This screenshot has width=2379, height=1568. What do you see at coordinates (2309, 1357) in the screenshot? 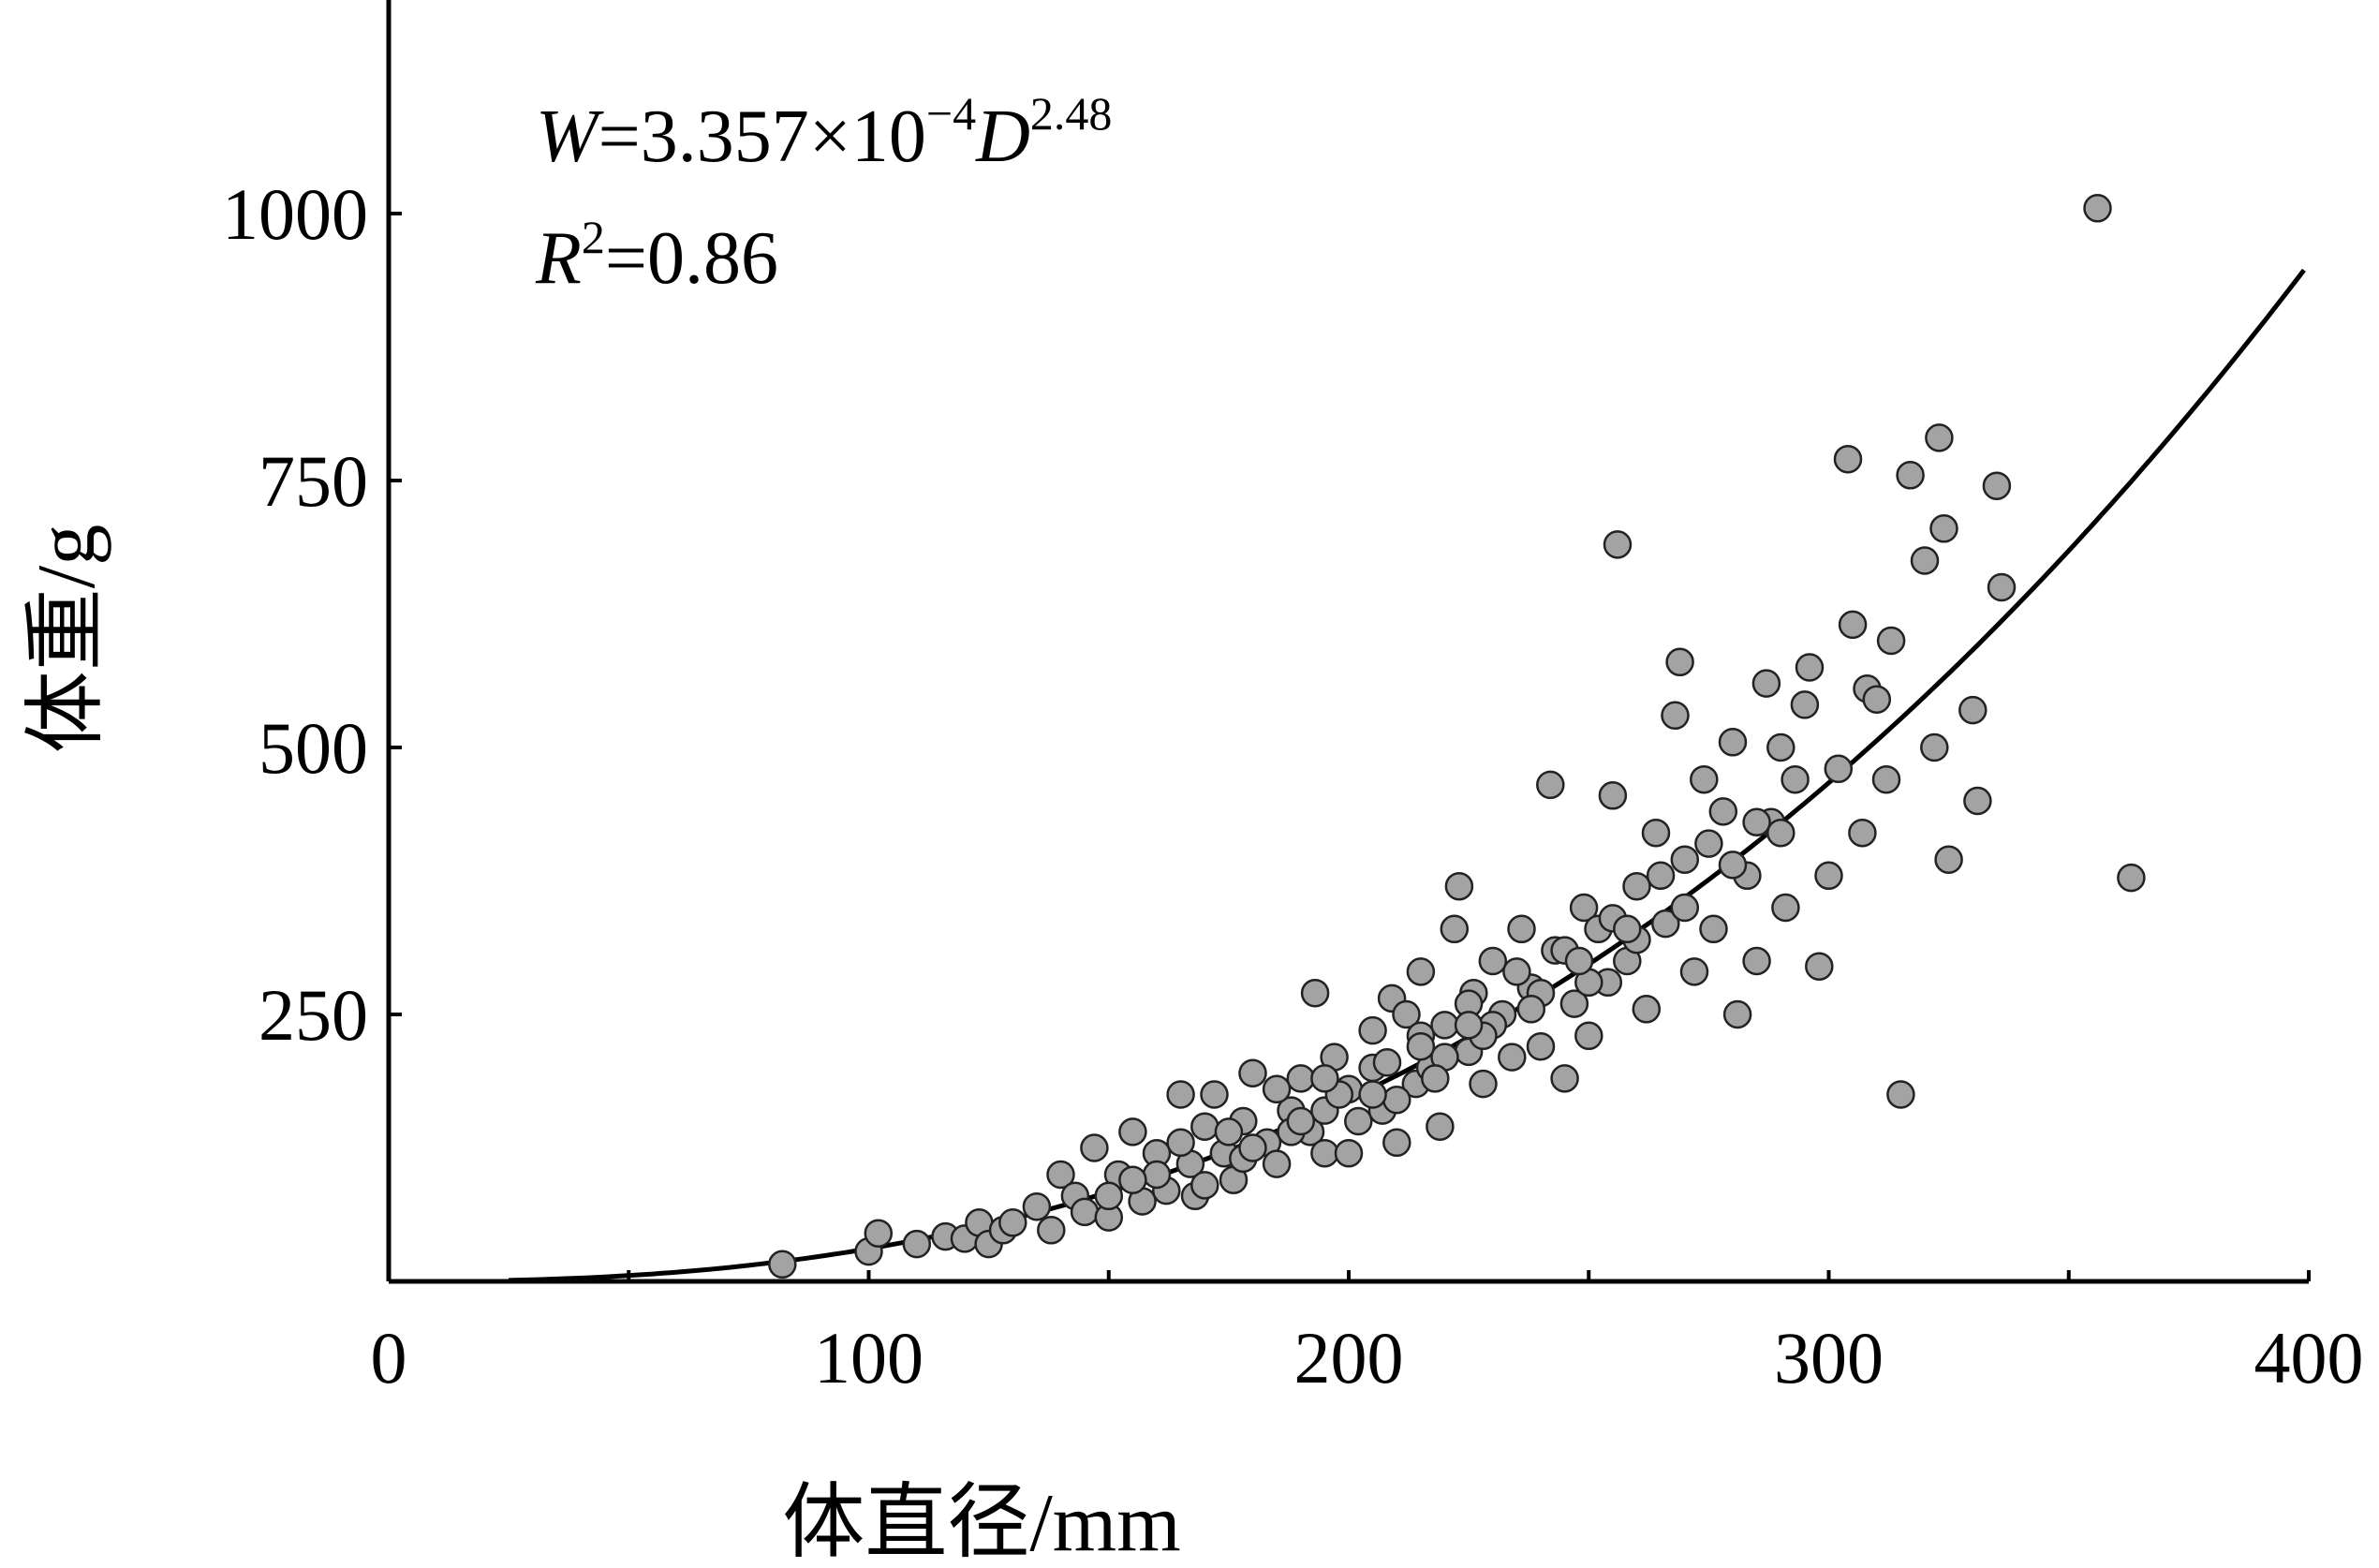
I see `x-tick-label-400: 400` at bounding box center [2309, 1357].